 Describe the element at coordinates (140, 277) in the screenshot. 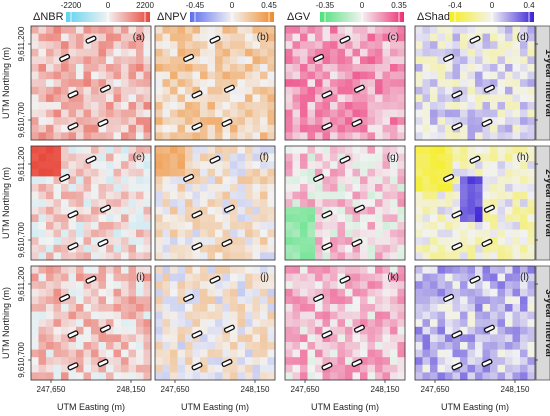

I see `panel-label: (i)` at that location.